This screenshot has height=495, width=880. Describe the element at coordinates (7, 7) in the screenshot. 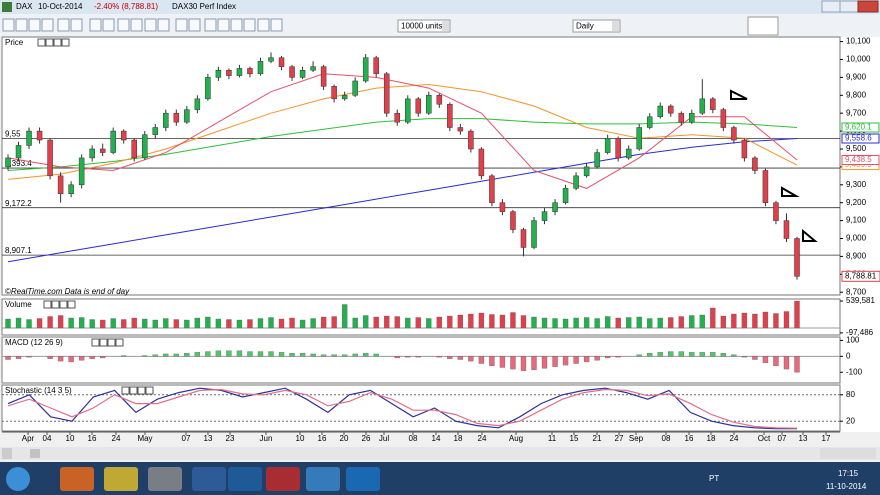

I see `app-icon` at that location.